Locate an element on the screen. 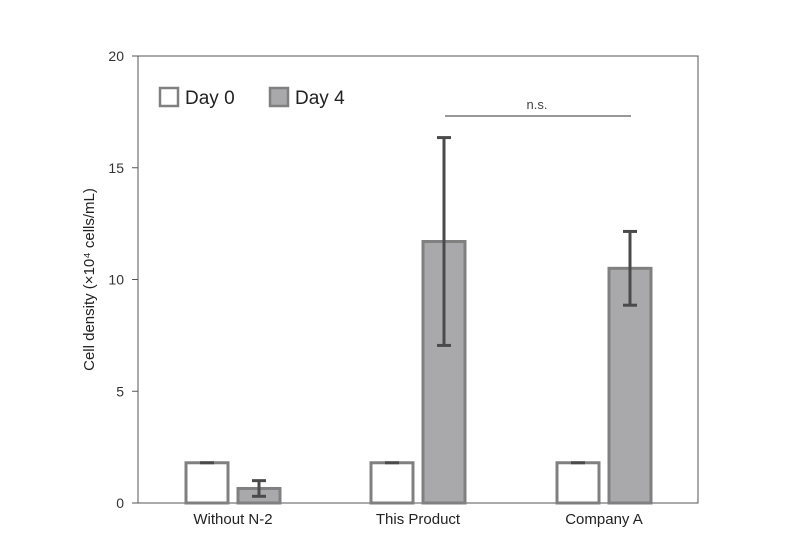 Image resolution: width=800 pixels, height=556 pixels. y-tick-label: 20 is located at coordinates (116, 56).